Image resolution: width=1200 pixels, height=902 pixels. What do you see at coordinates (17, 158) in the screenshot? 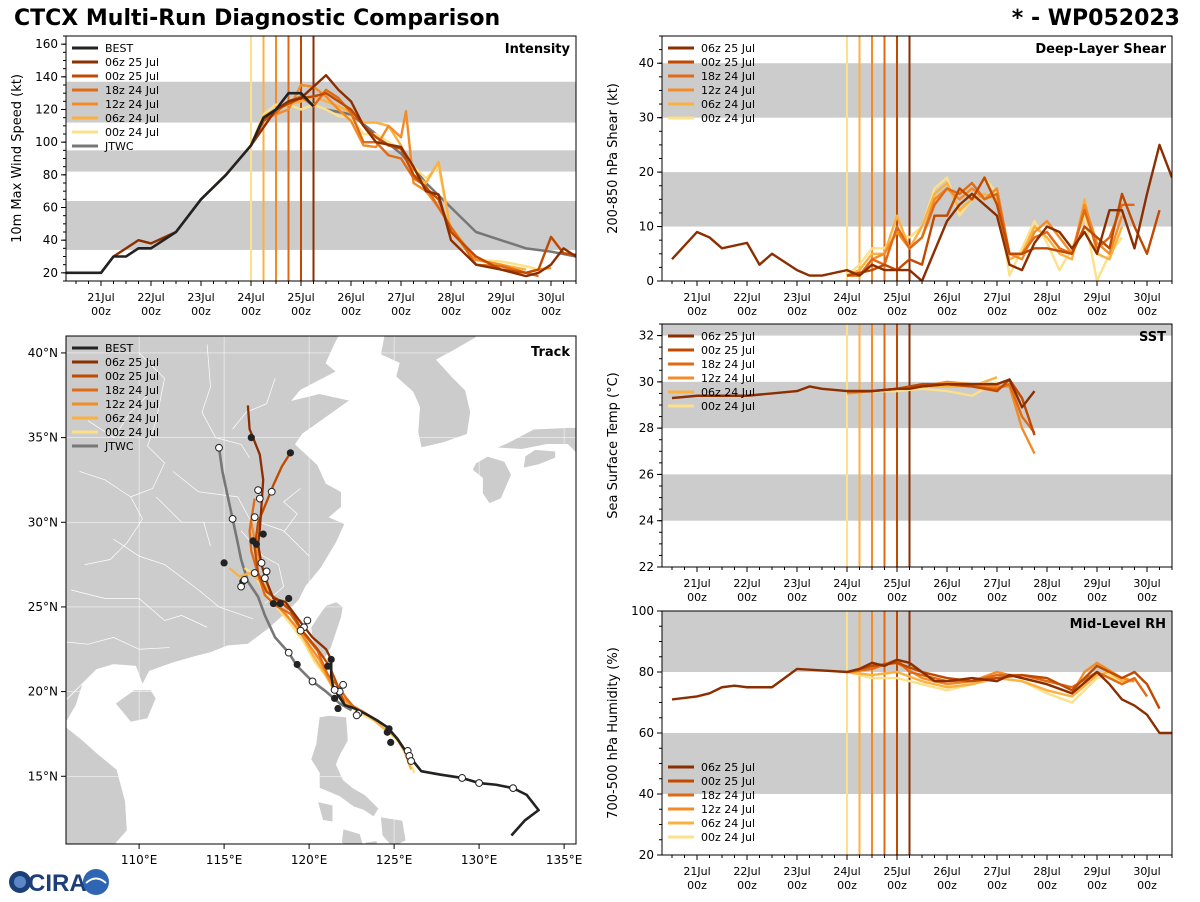
I see `y-axis-label: 10m Max Wind Speed (kt)` at bounding box center [17, 158].